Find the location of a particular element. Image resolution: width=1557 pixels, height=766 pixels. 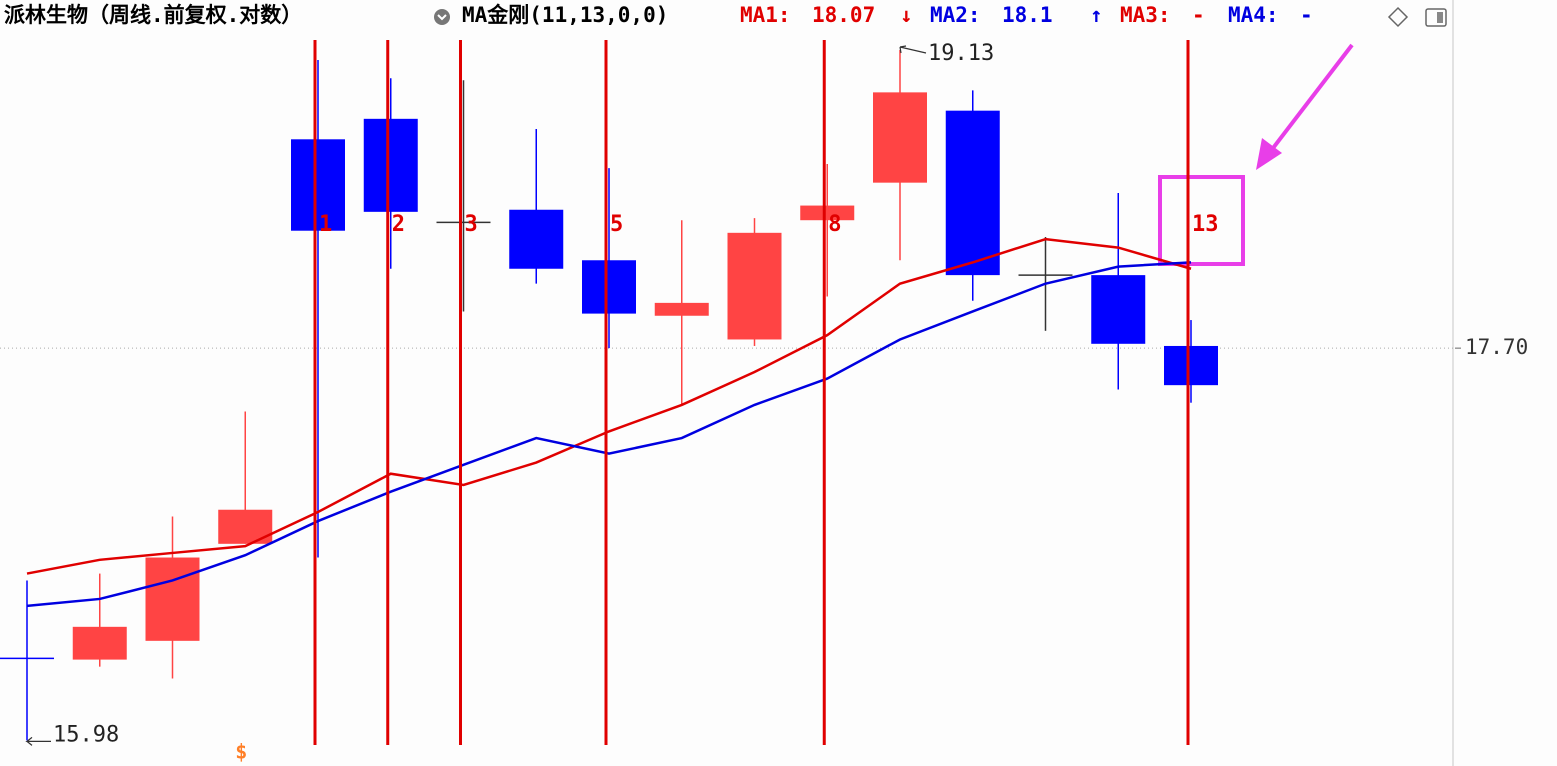

high-label: 19.13 is located at coordinates (961, 53).